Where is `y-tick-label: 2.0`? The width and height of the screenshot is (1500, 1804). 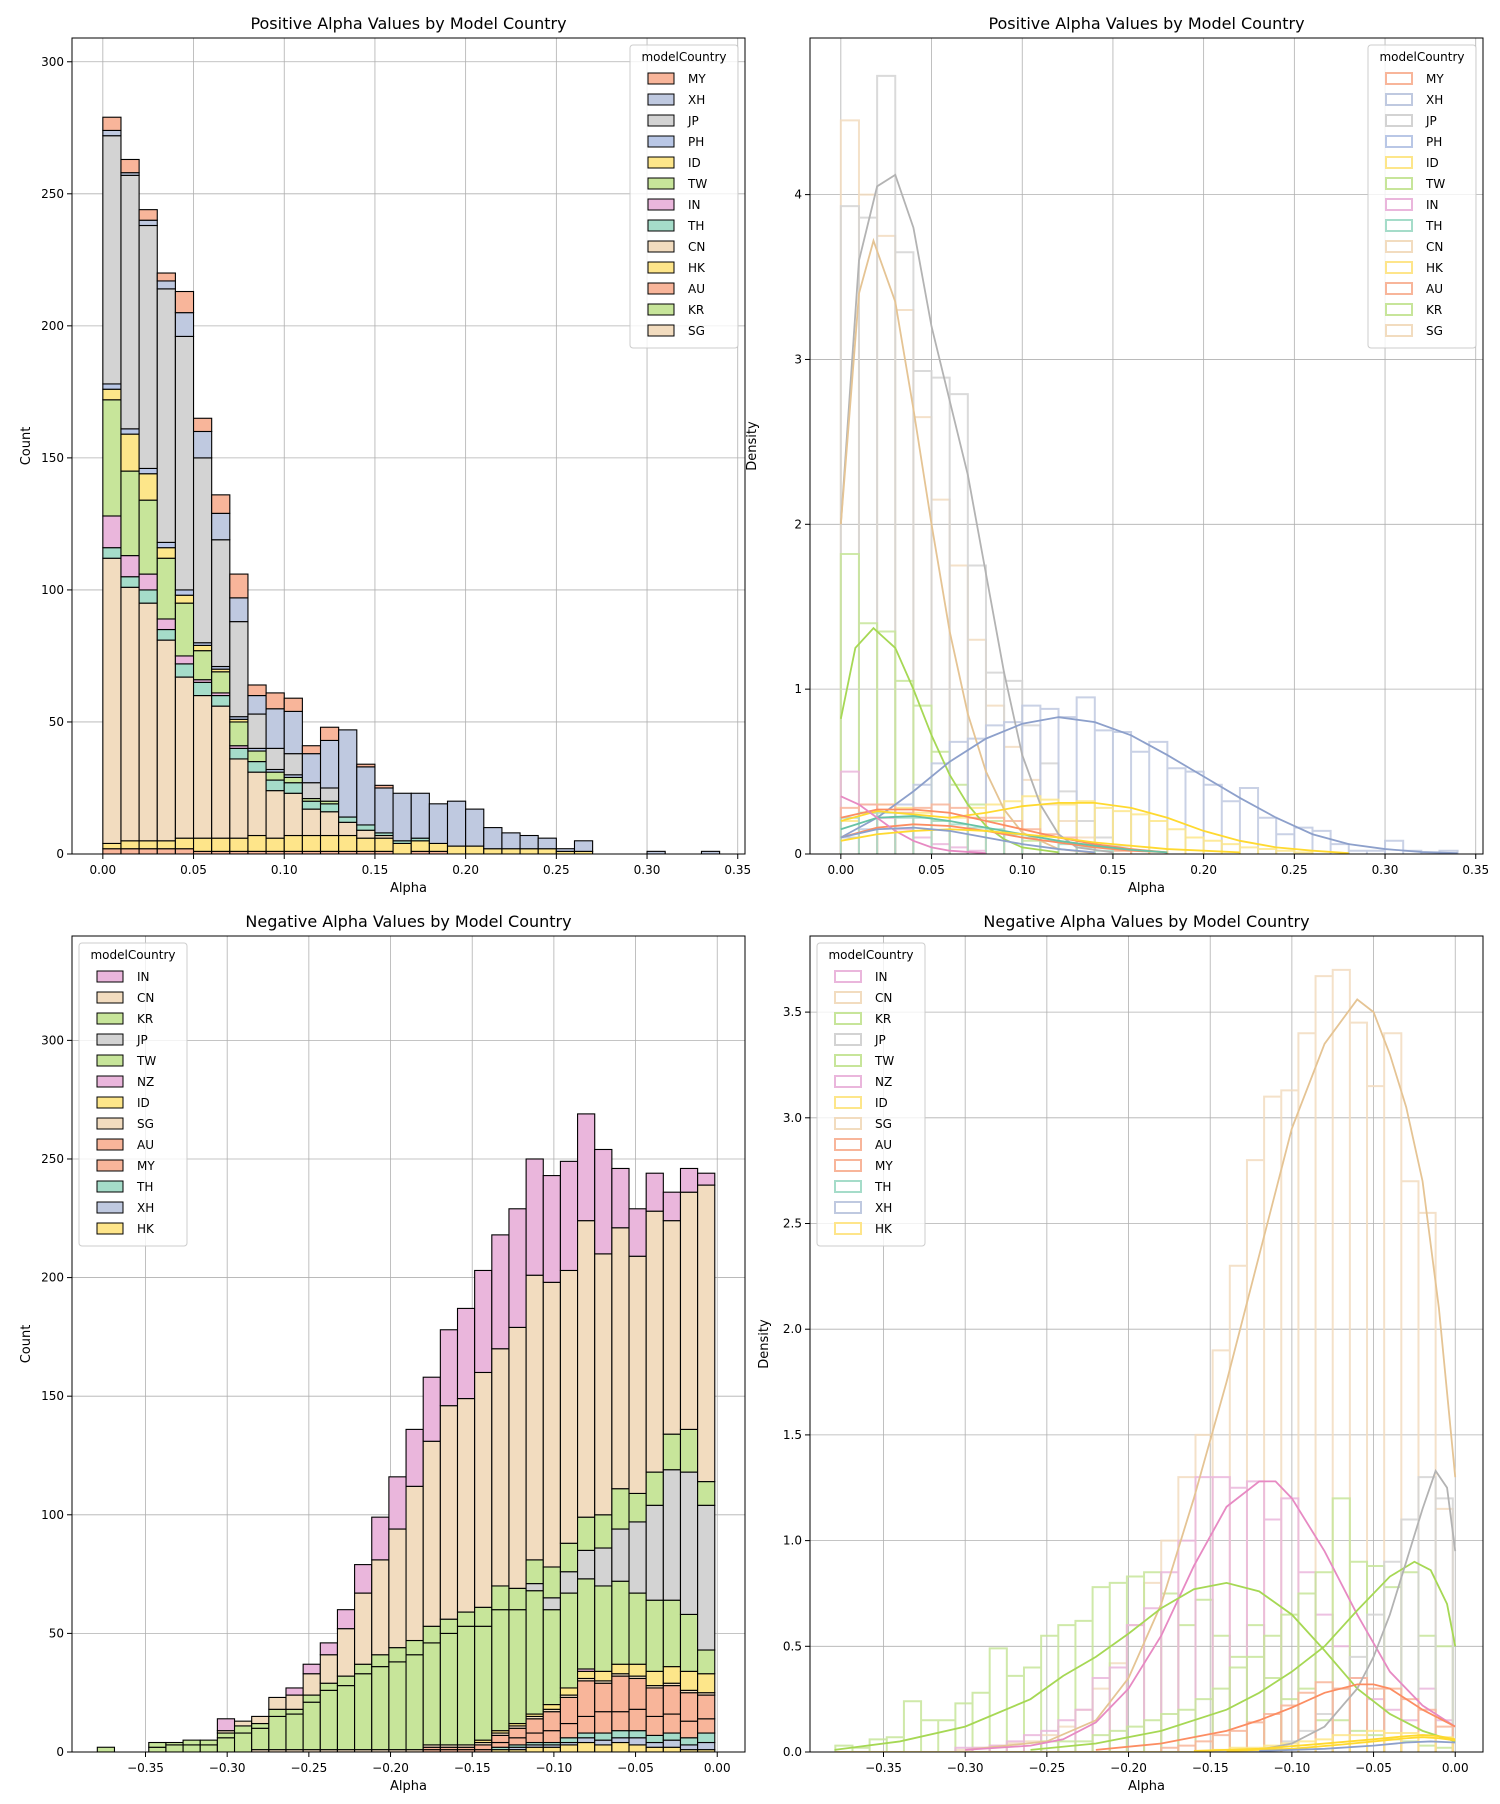
y-tick-label: 2.0 is located at coordinates (792, 1329).